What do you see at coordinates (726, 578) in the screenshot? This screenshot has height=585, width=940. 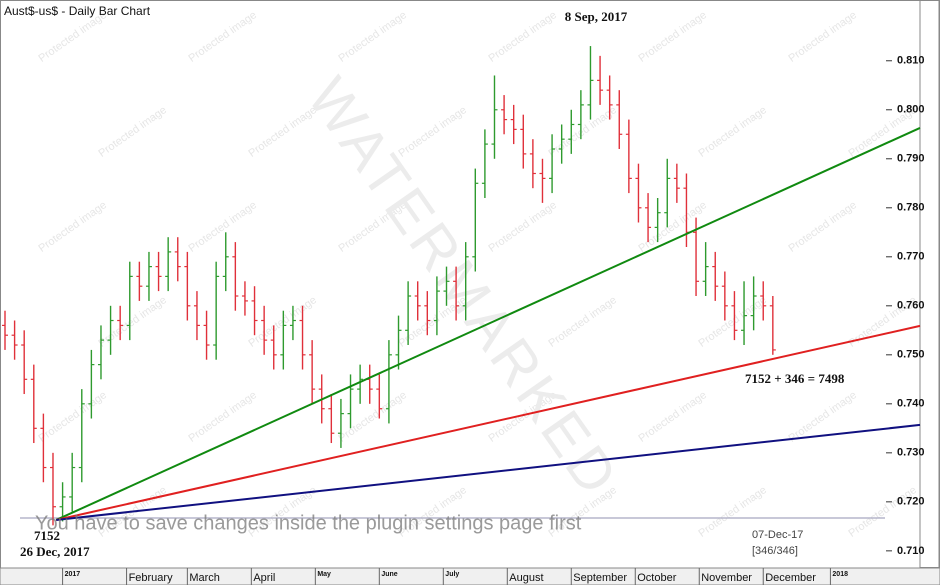 I see `x-tick-label: November` at bounding box center [726, 578].